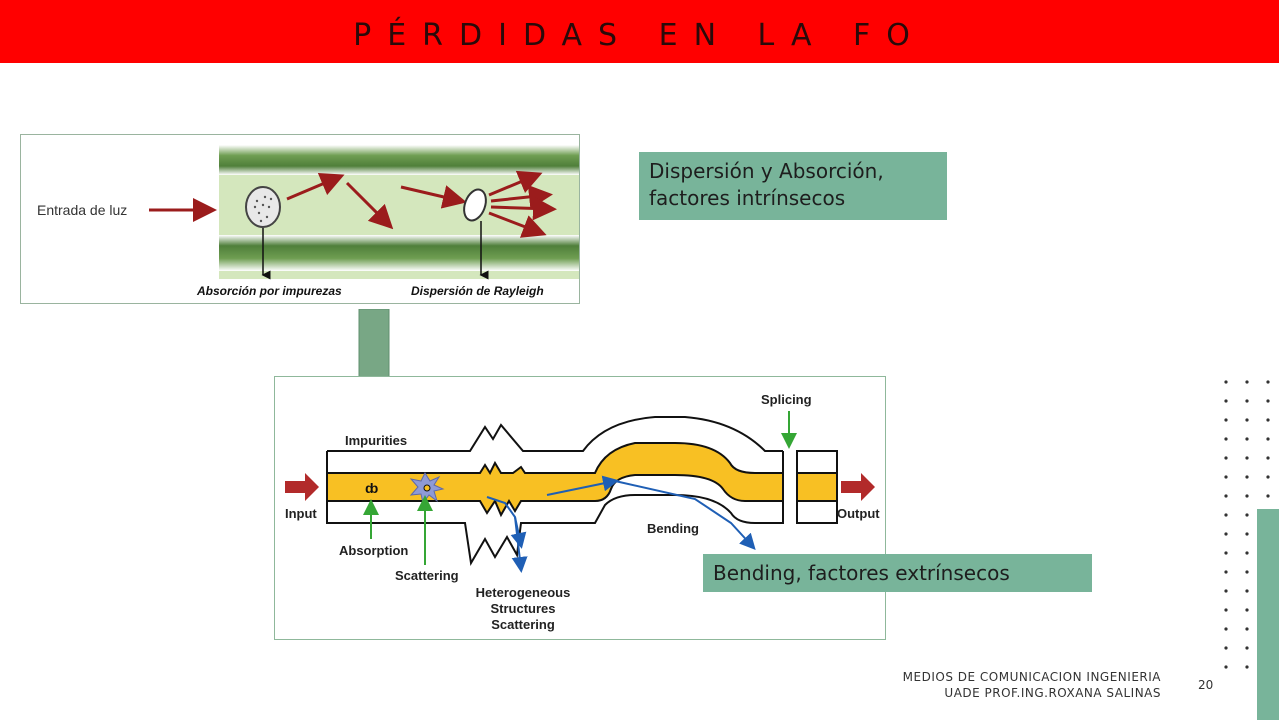  What do you see at coordinates (858, 513) in the screenshot?
I see `output-label: Output` at bounding box center [858, 513].